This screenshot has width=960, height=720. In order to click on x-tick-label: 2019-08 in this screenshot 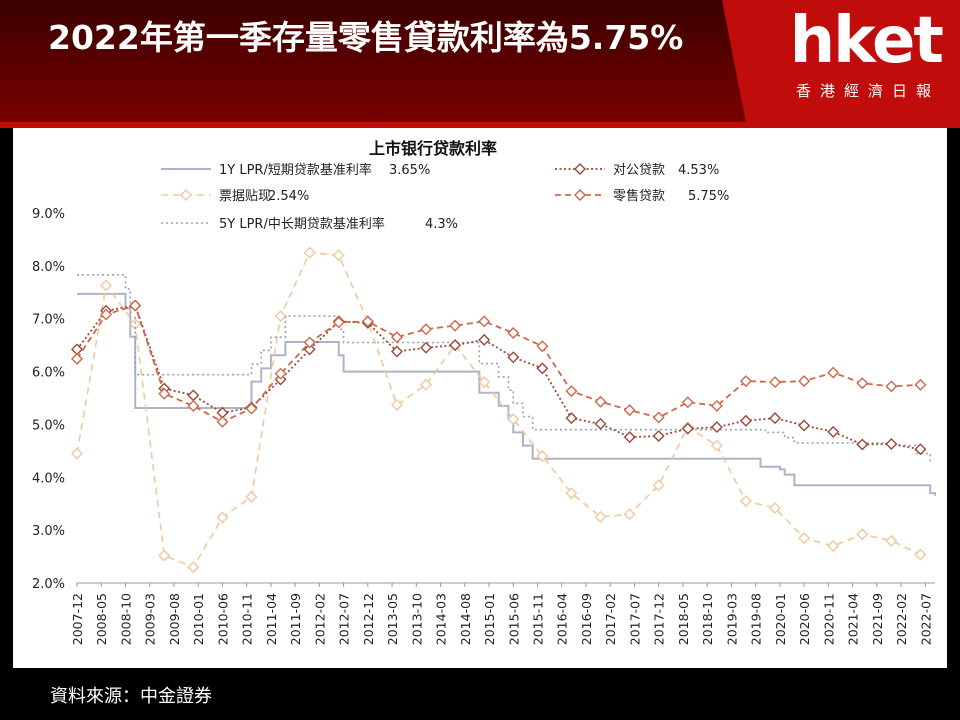, I will do `click(756, 619)`.